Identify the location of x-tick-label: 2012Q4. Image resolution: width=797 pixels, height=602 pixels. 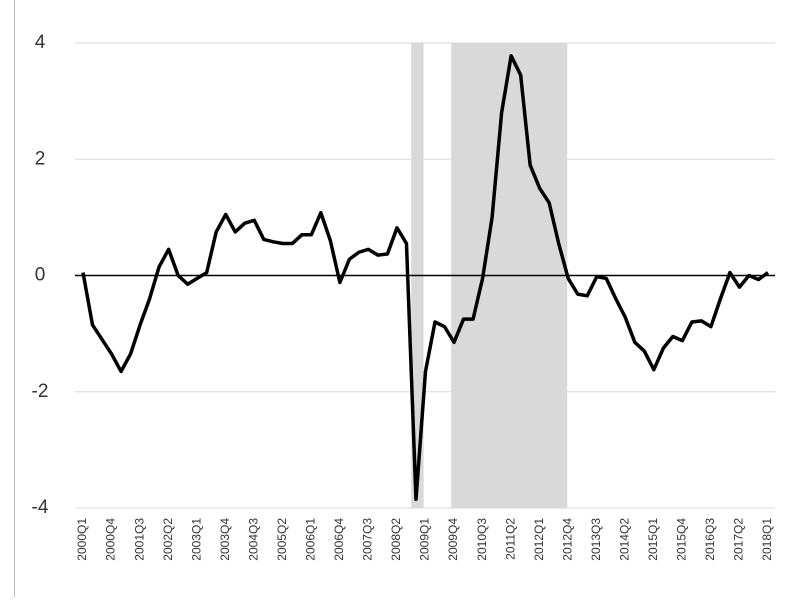
(567, 539).